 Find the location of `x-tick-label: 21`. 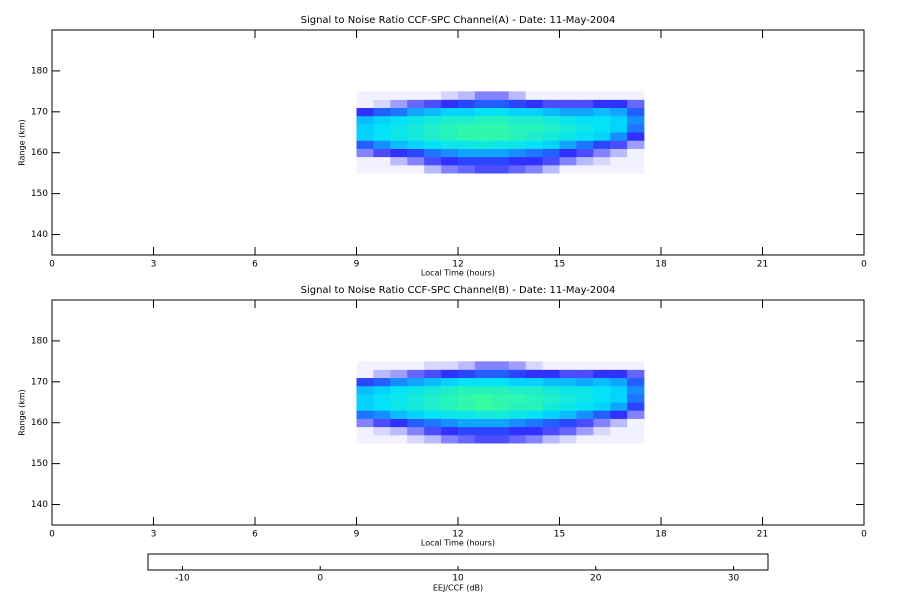

x-tick-label: 21 is located at coordinates (762, 265).